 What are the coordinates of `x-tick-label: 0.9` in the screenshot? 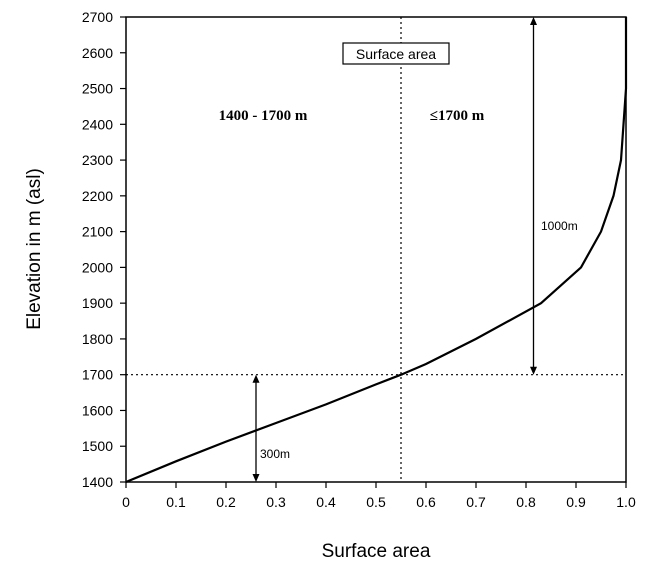 It's located at (576, 502).